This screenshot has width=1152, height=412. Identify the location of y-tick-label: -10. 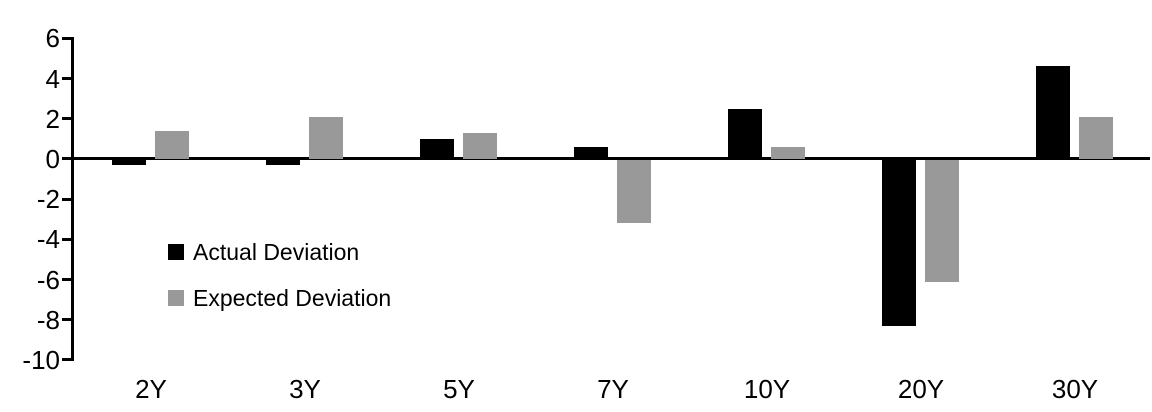
(41, 359).